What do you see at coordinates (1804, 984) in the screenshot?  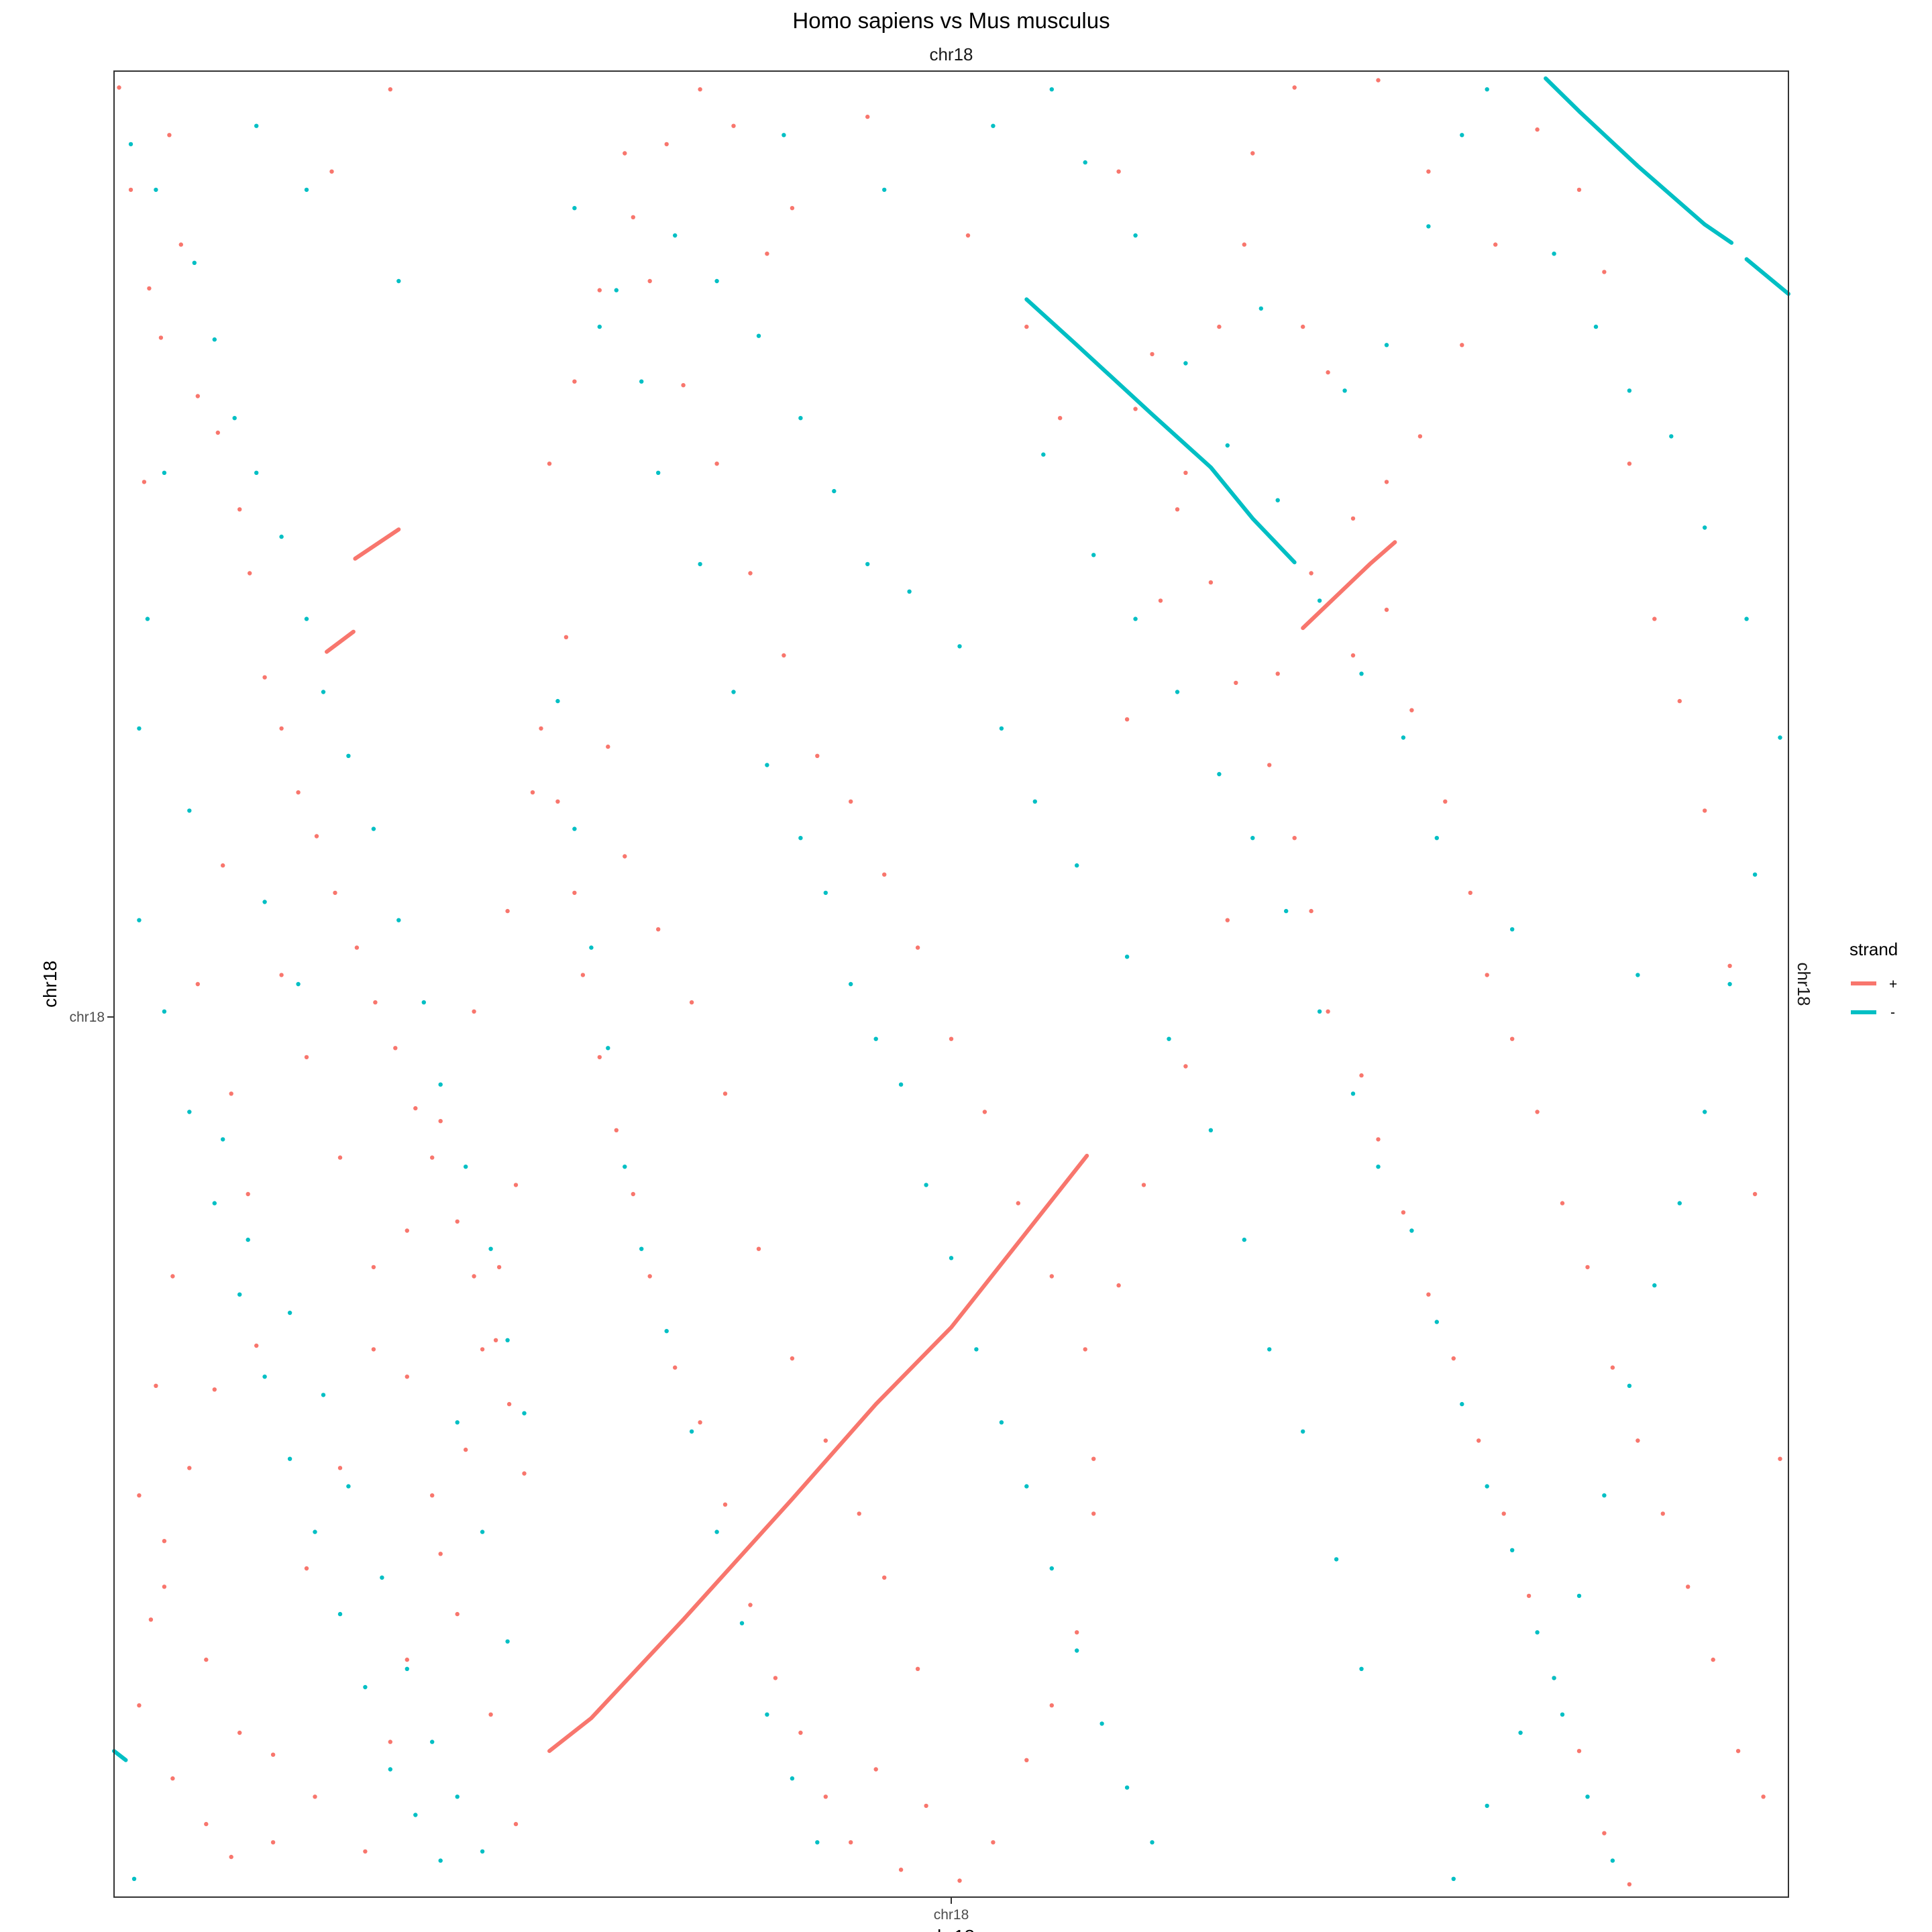 I see `right-strip-label: chr18` at bounding box center [1804, 984].